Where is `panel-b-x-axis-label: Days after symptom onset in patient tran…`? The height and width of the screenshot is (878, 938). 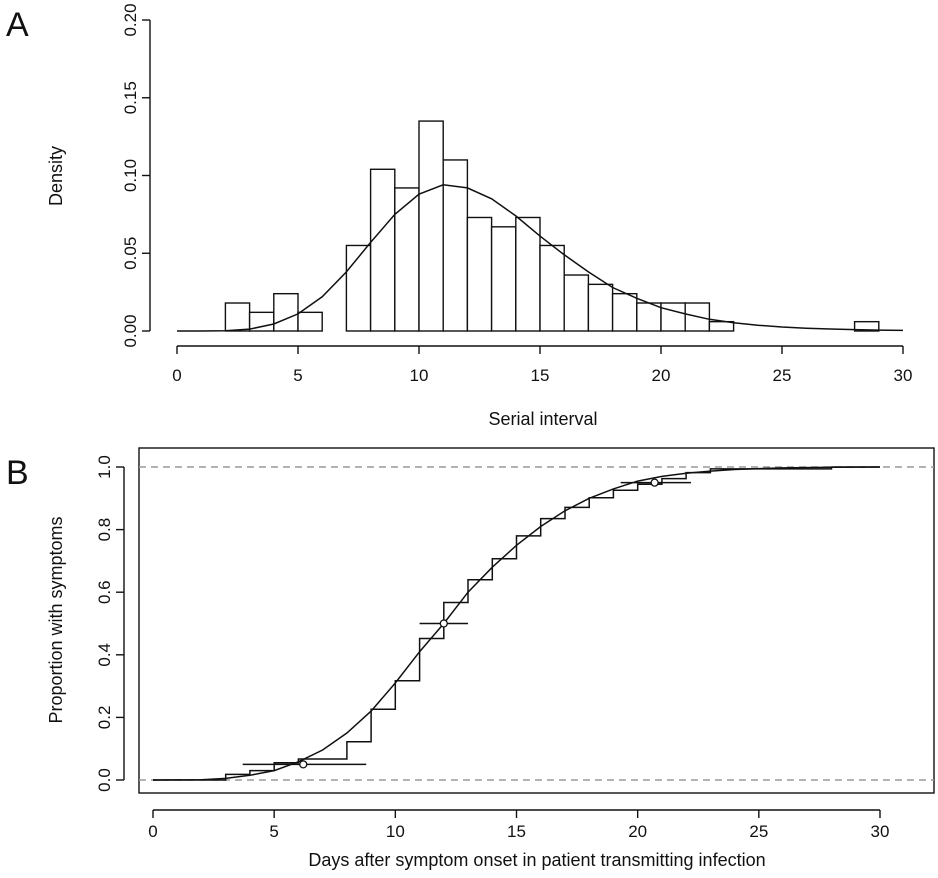
panel-b-x-axis-label: Days after symptom onset in patient tran… is located at coordinates (536, 860).